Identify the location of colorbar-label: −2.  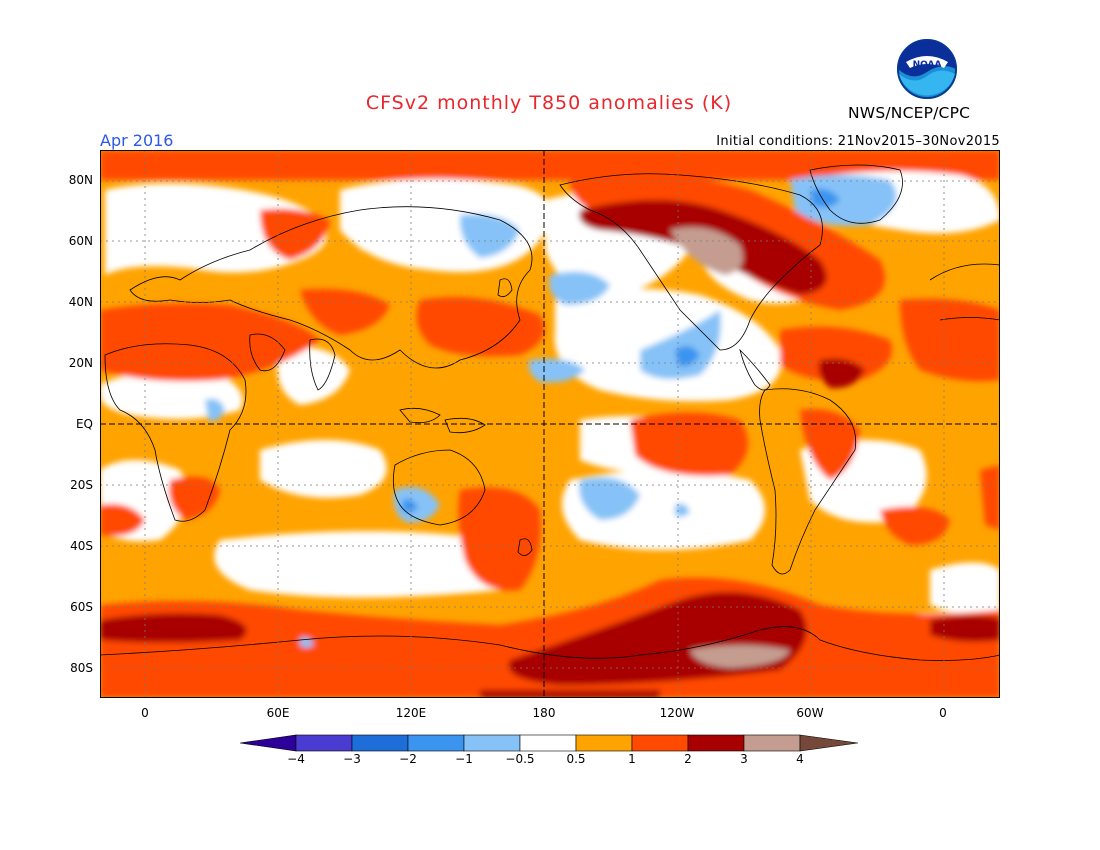
(408, 759).